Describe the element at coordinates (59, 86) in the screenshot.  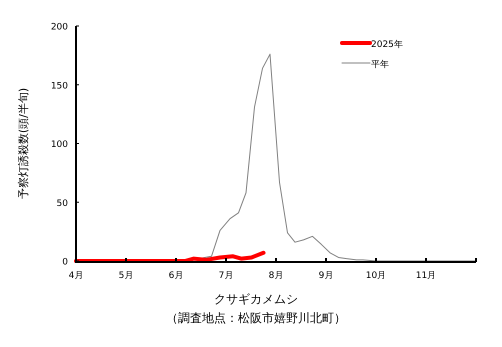
I see `y-tick-label: 150` at that location.